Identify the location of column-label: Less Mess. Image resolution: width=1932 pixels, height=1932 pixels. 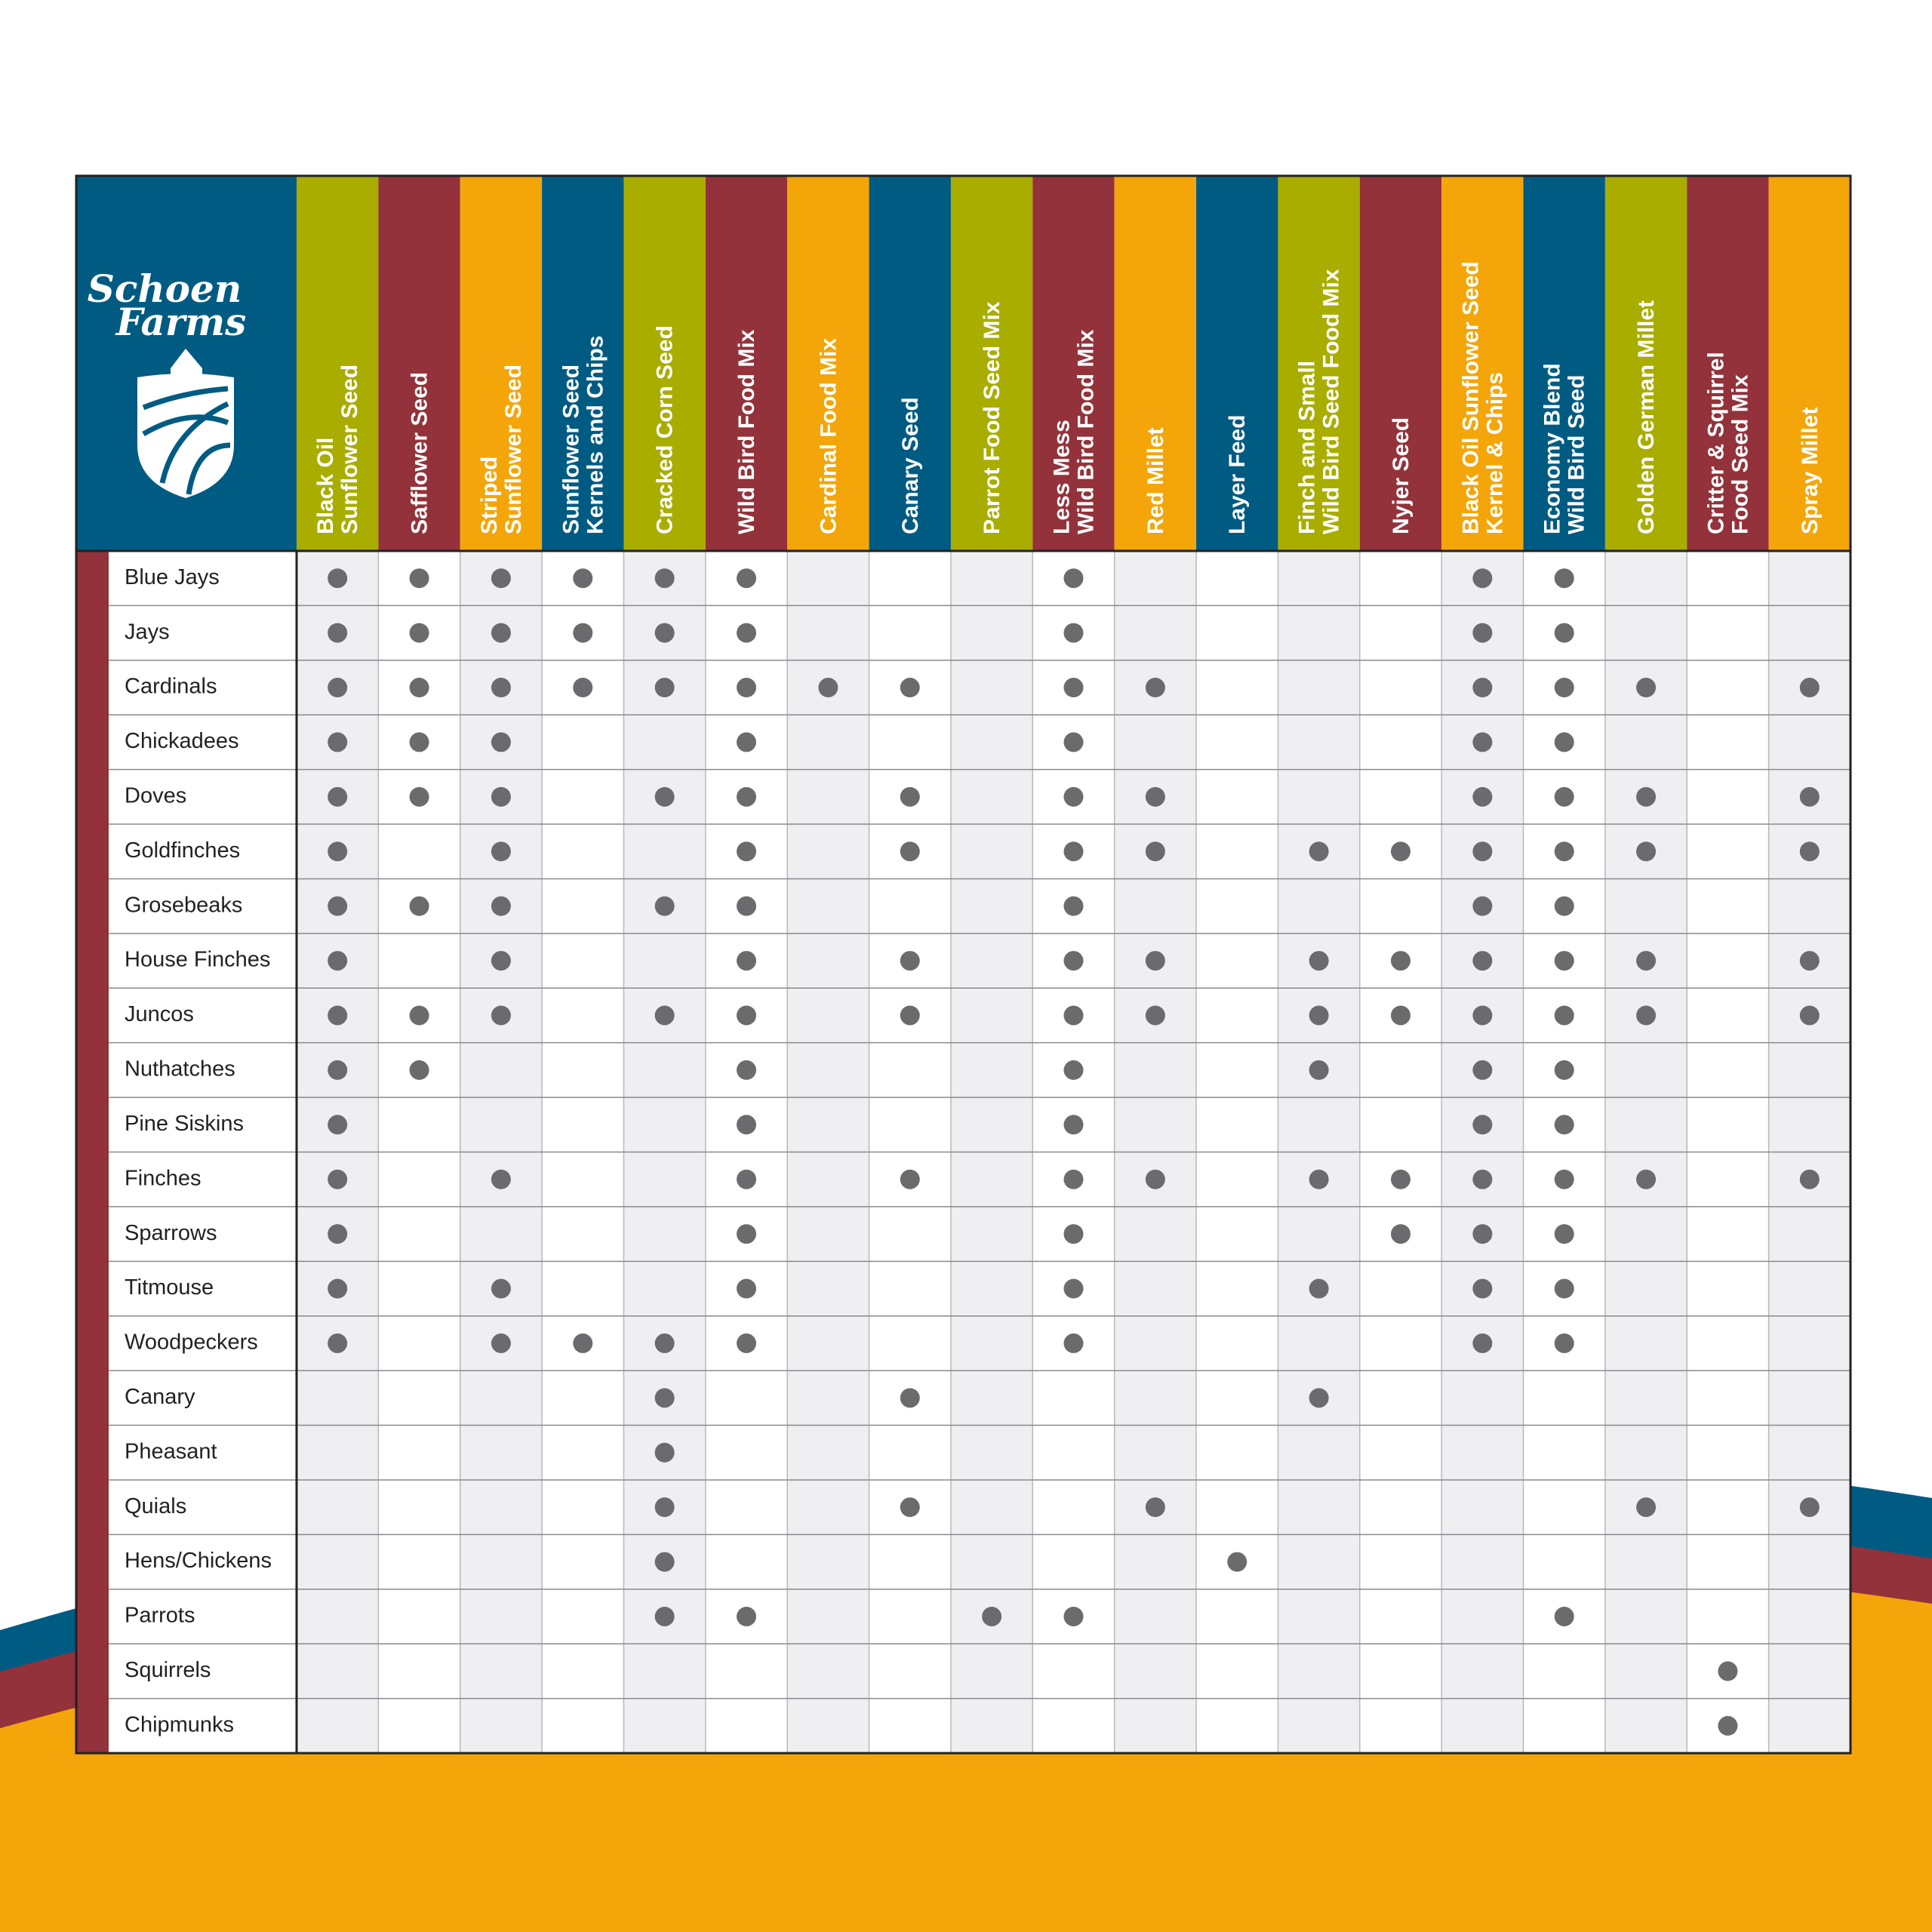
(1062, 477).